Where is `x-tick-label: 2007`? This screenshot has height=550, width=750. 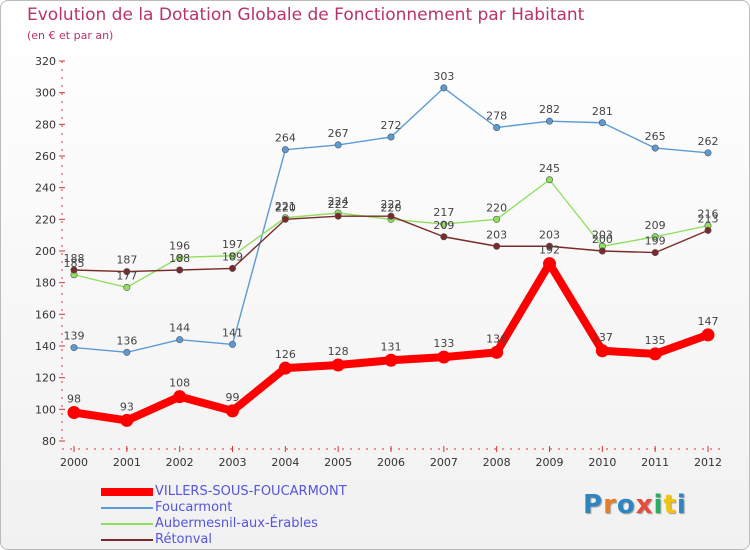
x-tick-label: 2007 is located at coordinates (444, 462).